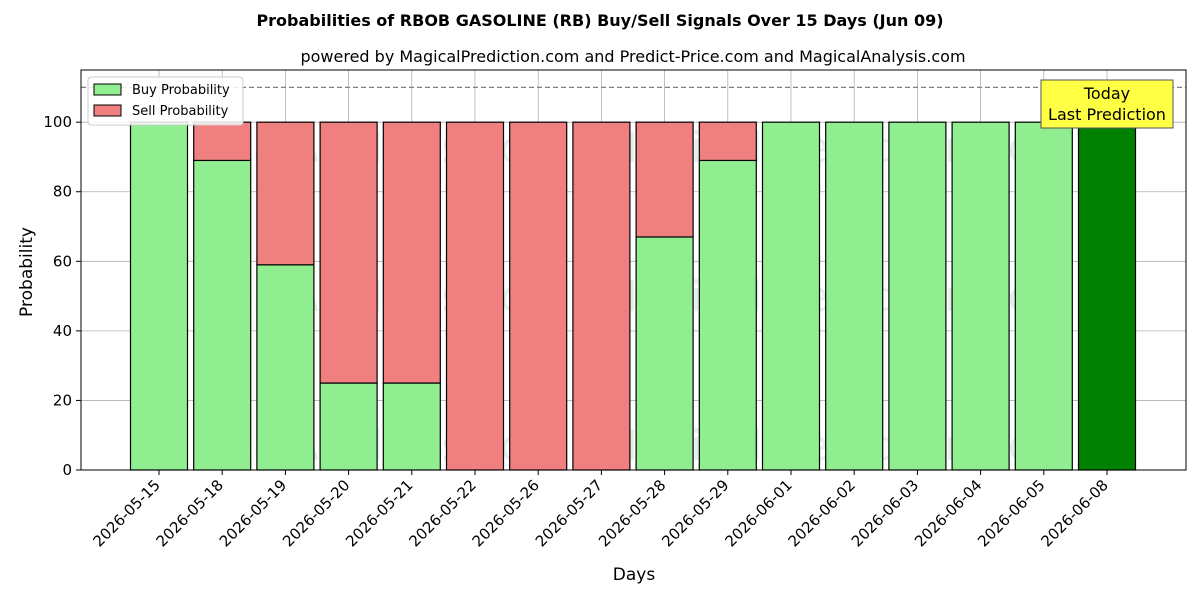 Image resolution: width=1200 pixels, height=600 pixels. Describe the element at coordinates (62, 296) in the screenshot. I see `y-ticks: 0 20 40 60 80 100` at that location.